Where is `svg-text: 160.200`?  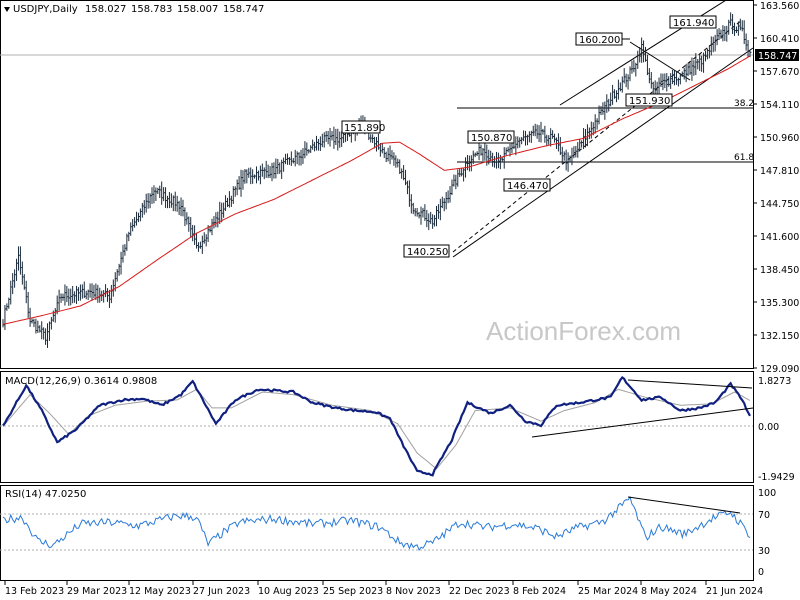 svg-text: 160.200 is located at coordinates (599, 40).